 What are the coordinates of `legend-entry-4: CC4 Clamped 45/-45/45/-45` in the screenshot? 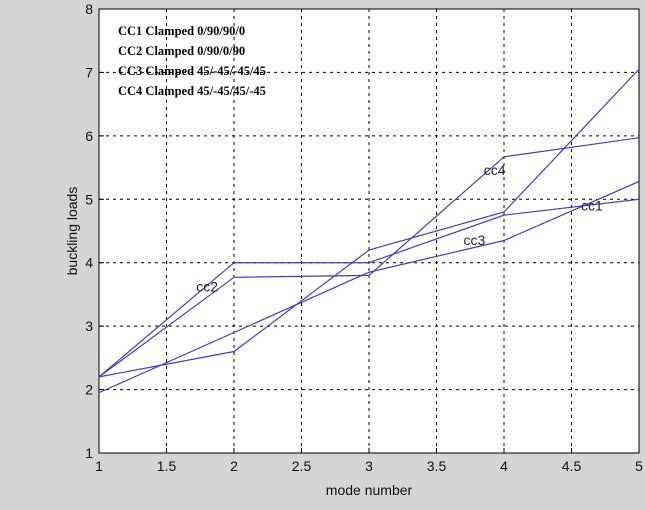 It's located at (192, 91).